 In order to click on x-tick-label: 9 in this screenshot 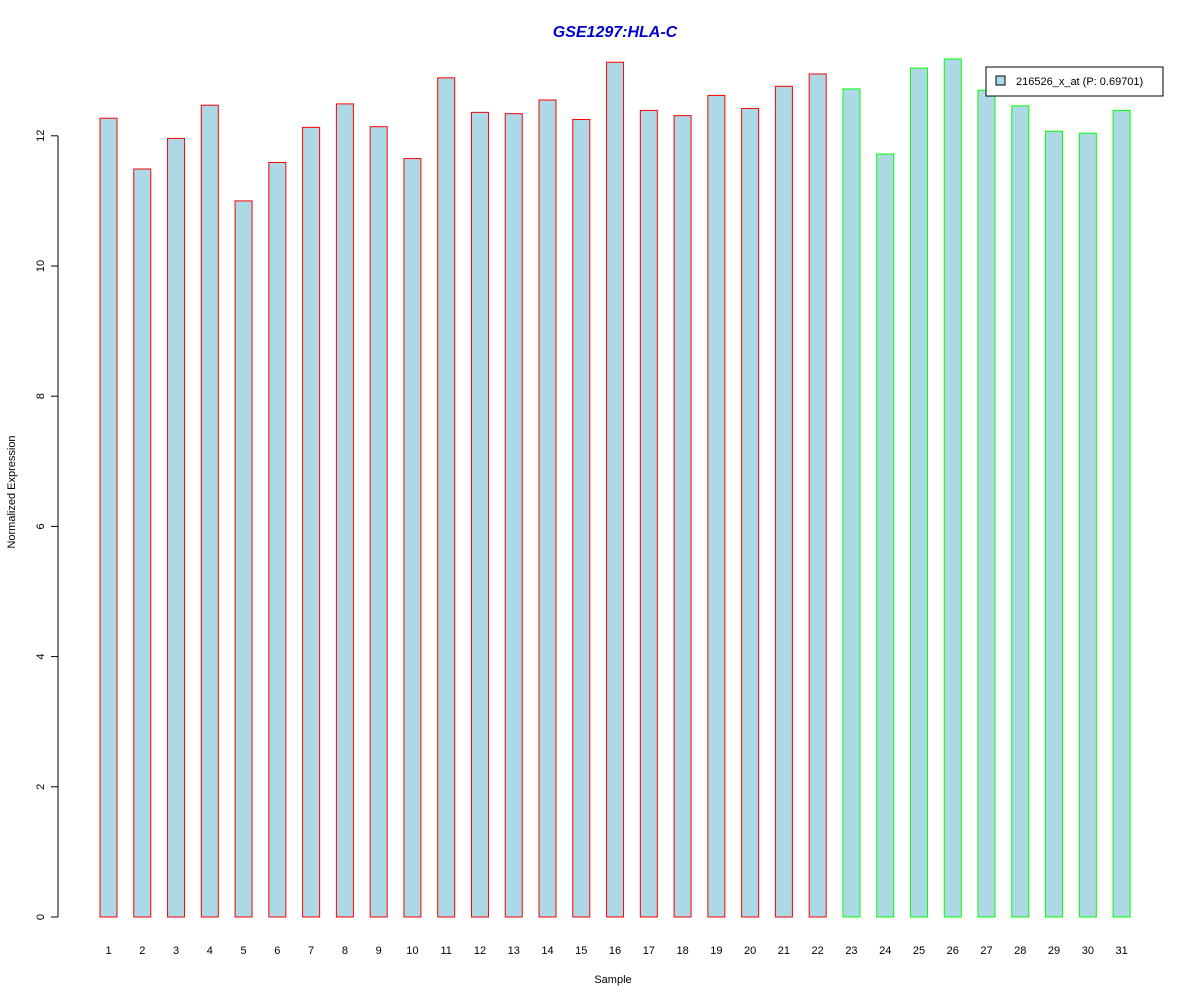, I will do `click(379, 951)`.